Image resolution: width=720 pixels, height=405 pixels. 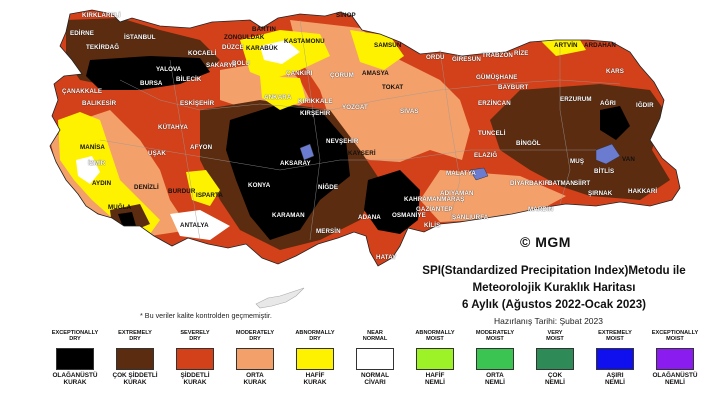 I want to click on city-label: SİİRT, so click(x=582, y=183).